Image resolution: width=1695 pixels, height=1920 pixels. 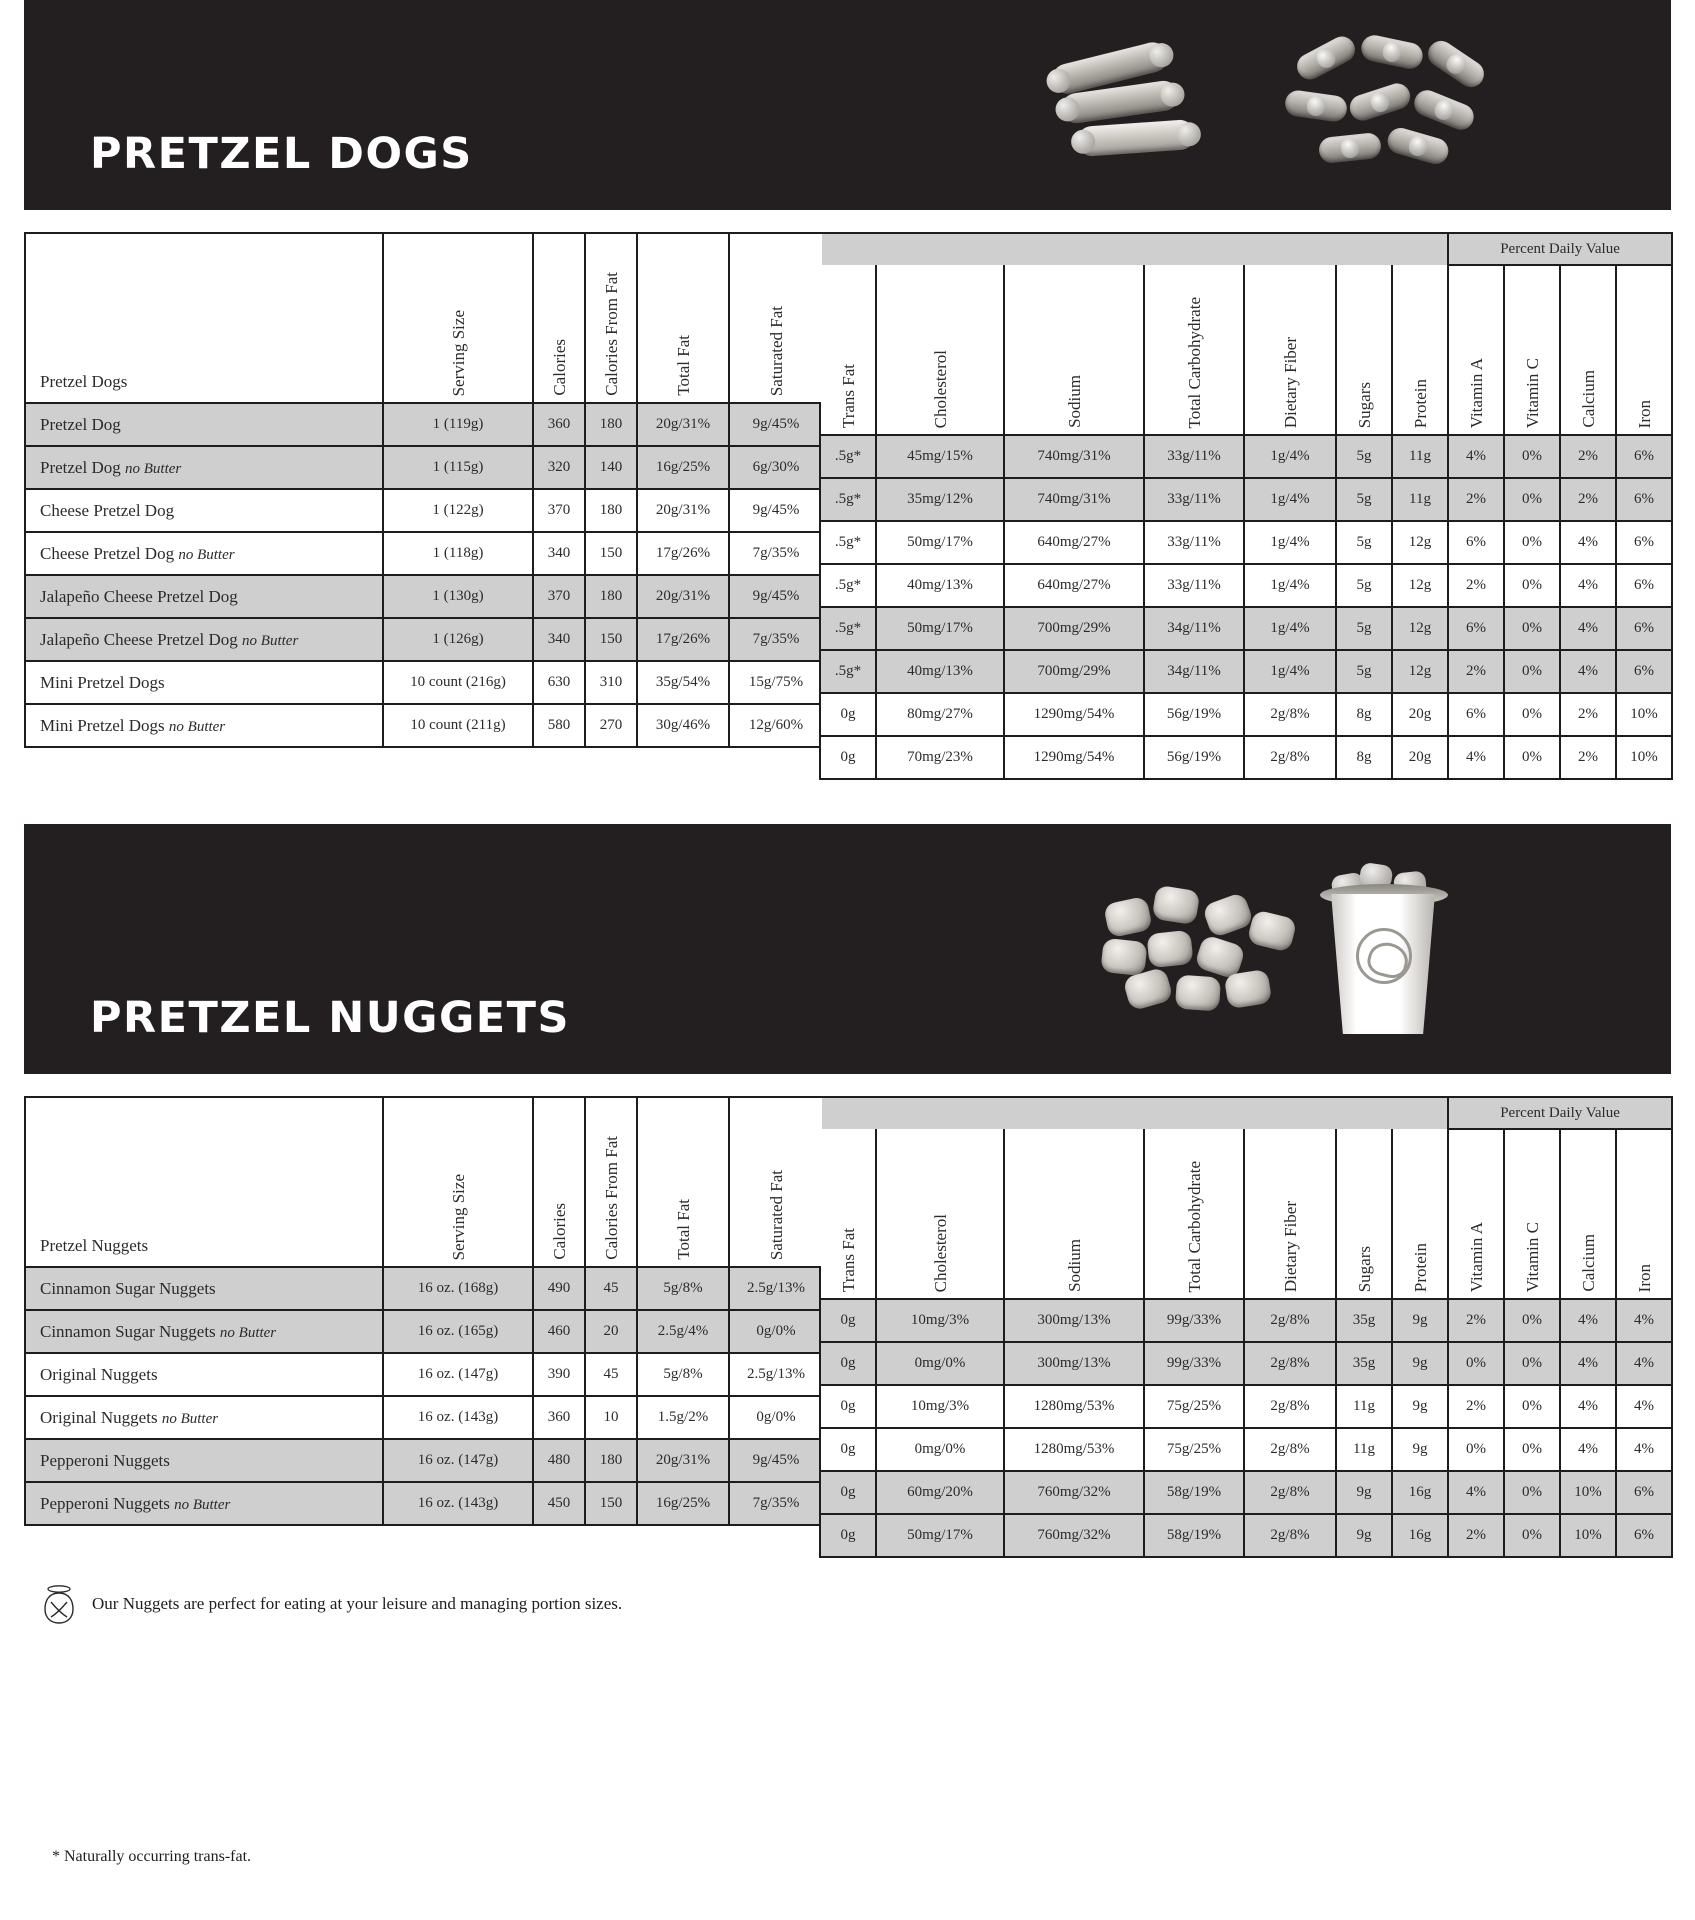 I want to click on cell-serving-size: 16 oz. (147g), so click(x=458, y=1460).